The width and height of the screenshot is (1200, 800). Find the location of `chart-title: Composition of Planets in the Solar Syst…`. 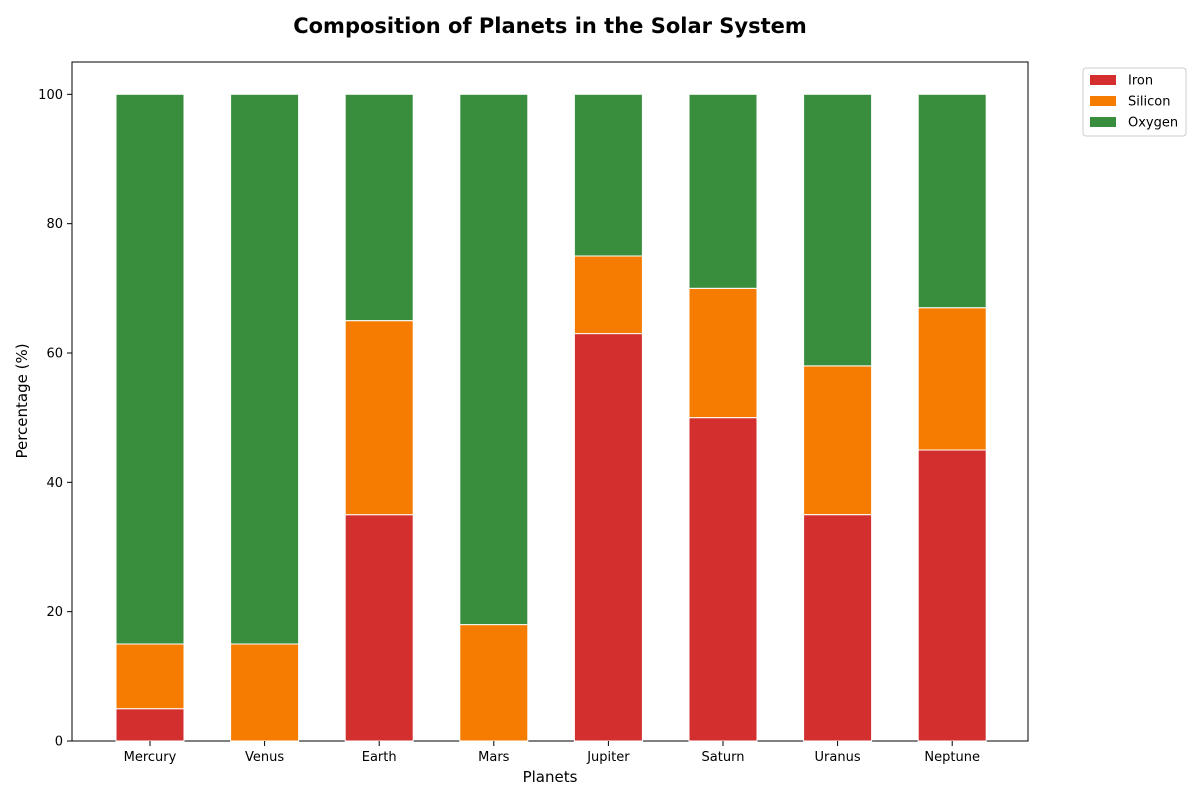

chart-title: Composition of Planets in the Solar Syst… is located at coordinates (550, 26).